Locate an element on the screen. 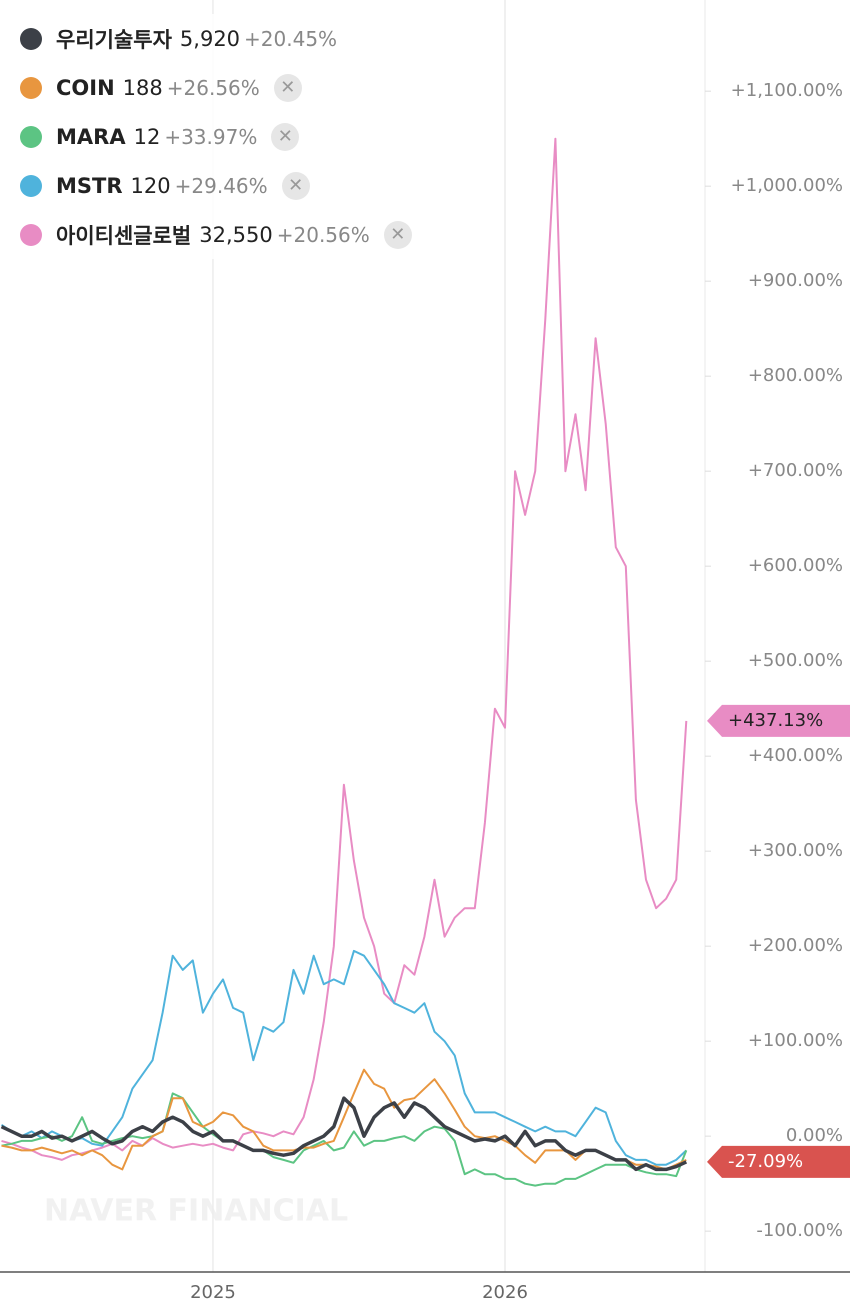 The width and height of the screenshot is (850, 1316). legend-name: COIN is located at coordinates (85, 87).